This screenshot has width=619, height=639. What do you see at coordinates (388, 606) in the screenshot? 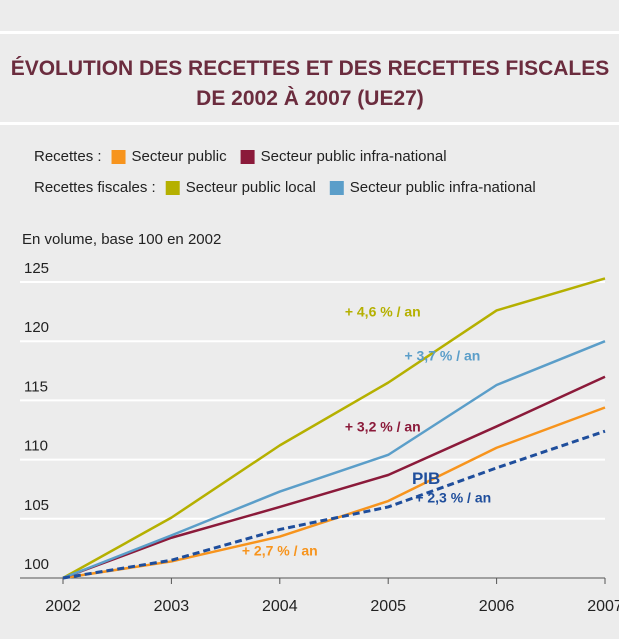
I see `x-tick-label: 2005` at bounding box center [388, 606].